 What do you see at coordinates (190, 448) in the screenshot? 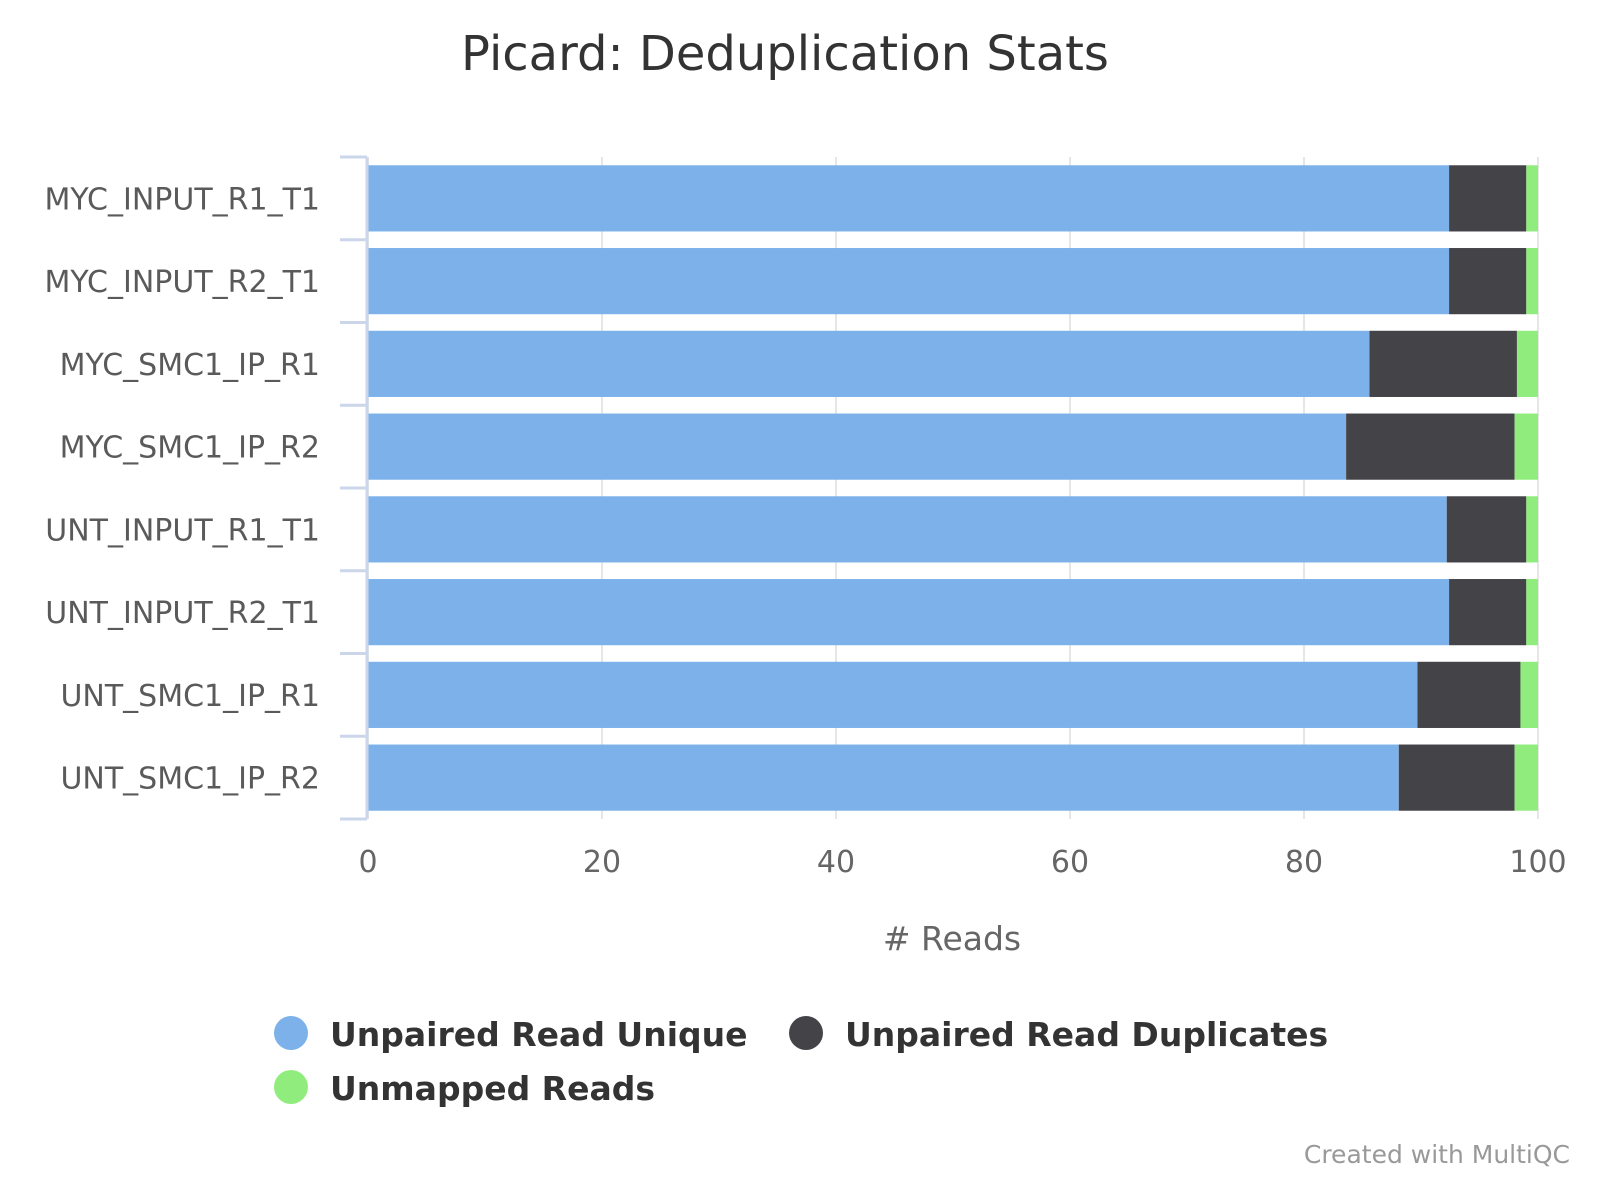
I see `y-category-label: MYC_SMC1_IP_R2` at bounding box center [190, 448].